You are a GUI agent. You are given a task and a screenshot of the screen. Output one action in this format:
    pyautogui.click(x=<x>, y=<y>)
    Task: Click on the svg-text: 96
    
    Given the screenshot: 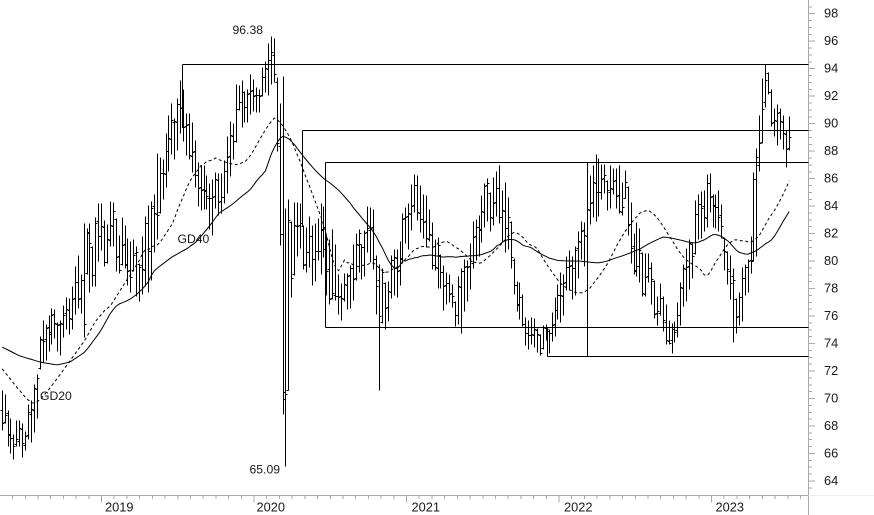 What is the action you would take?
    pyautogui.click(x=831, y=40)
    